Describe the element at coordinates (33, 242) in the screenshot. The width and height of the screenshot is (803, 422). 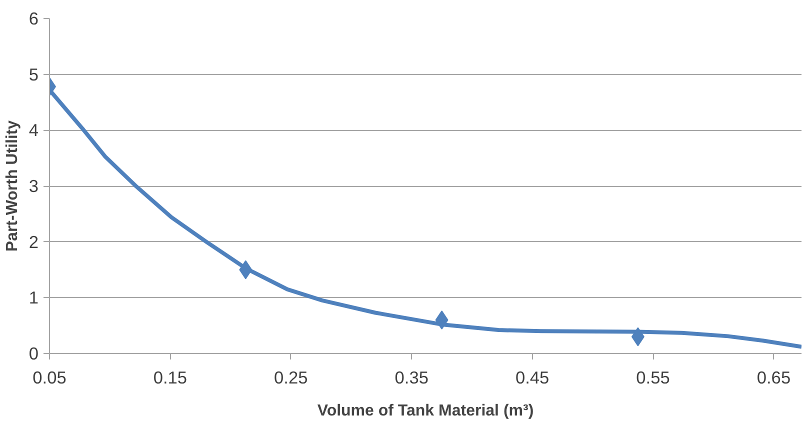
I see `y-tick-label: 2` at that location.